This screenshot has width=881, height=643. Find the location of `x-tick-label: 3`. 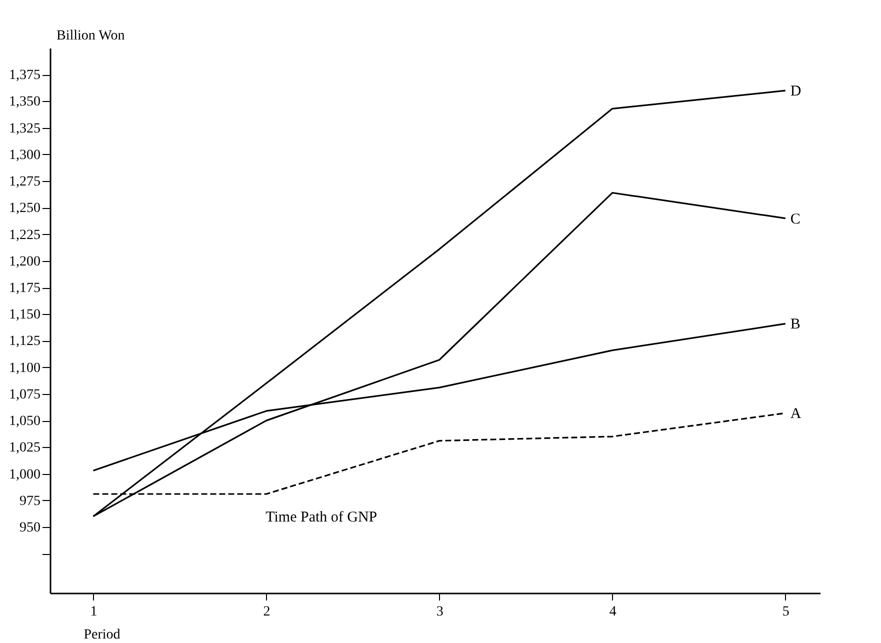

x-tick-label: 3 is located at coordinates (440, 612).